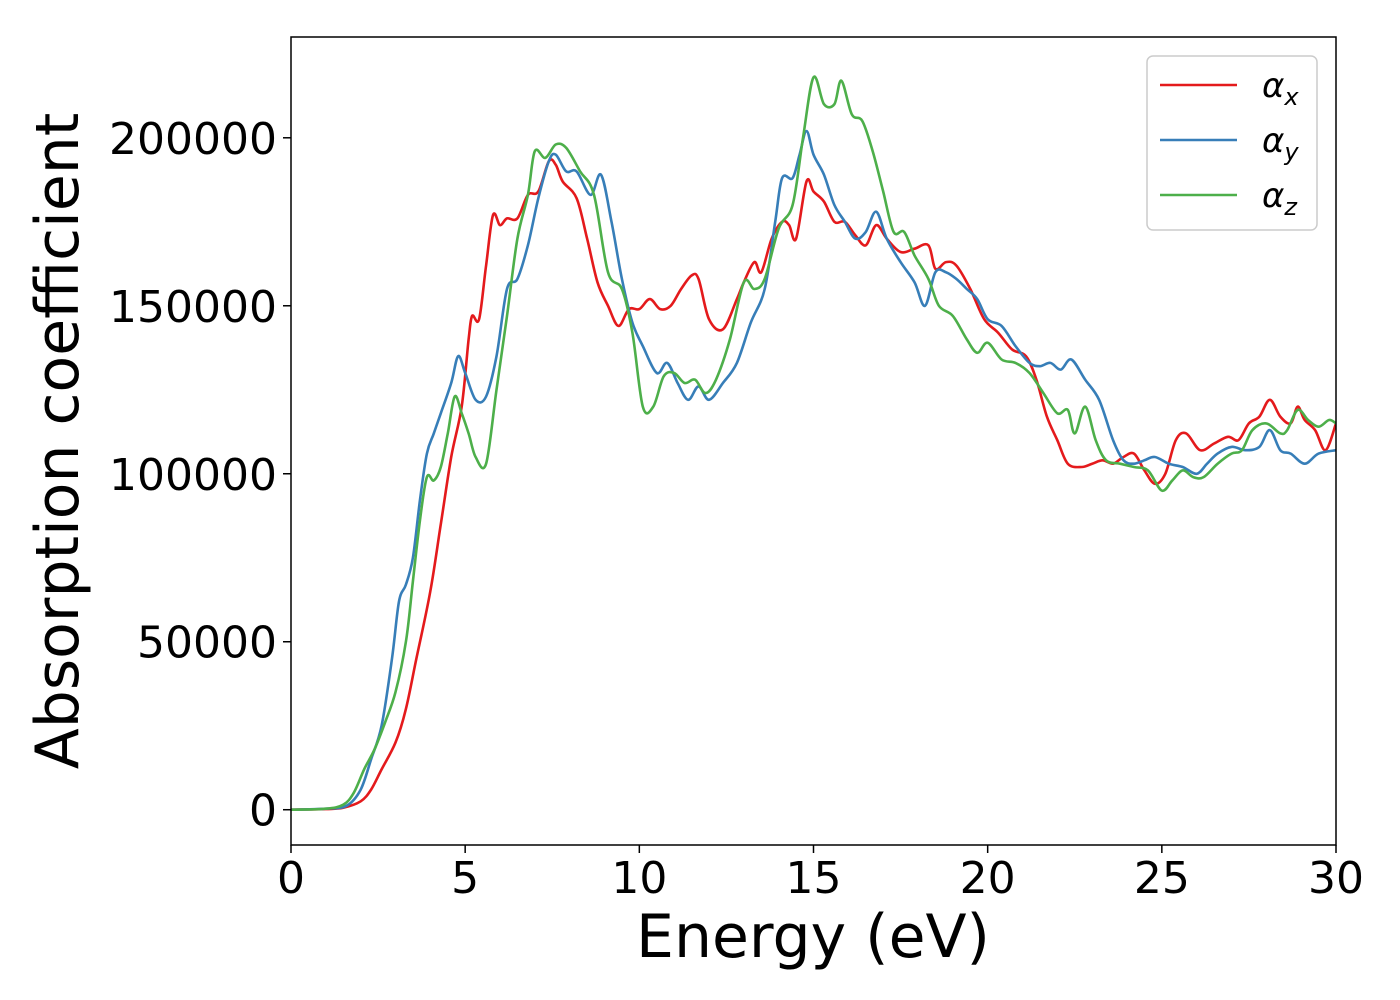 Image resolution: width=1400 pixels, height=1000 pixels. I want to click on x-tick-label: 5, so click(465, 878).